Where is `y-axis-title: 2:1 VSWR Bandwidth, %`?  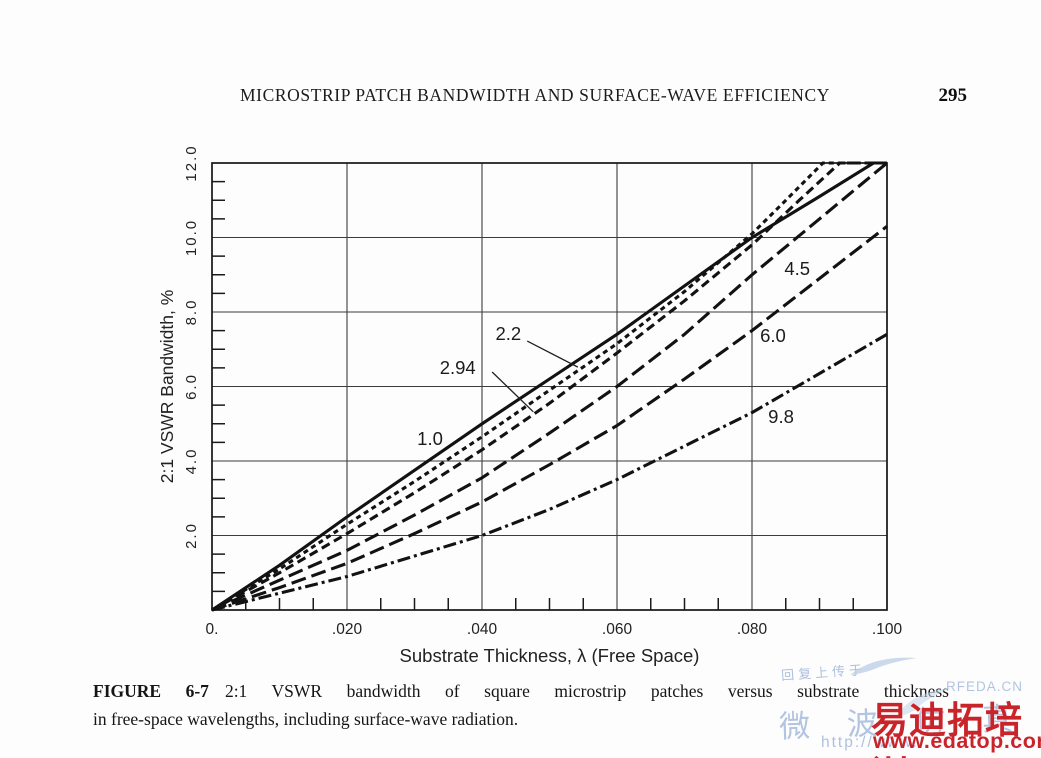
y-axis-title: 2:1 VSWR Bandwidth, % is located at coordinates (167, 387).